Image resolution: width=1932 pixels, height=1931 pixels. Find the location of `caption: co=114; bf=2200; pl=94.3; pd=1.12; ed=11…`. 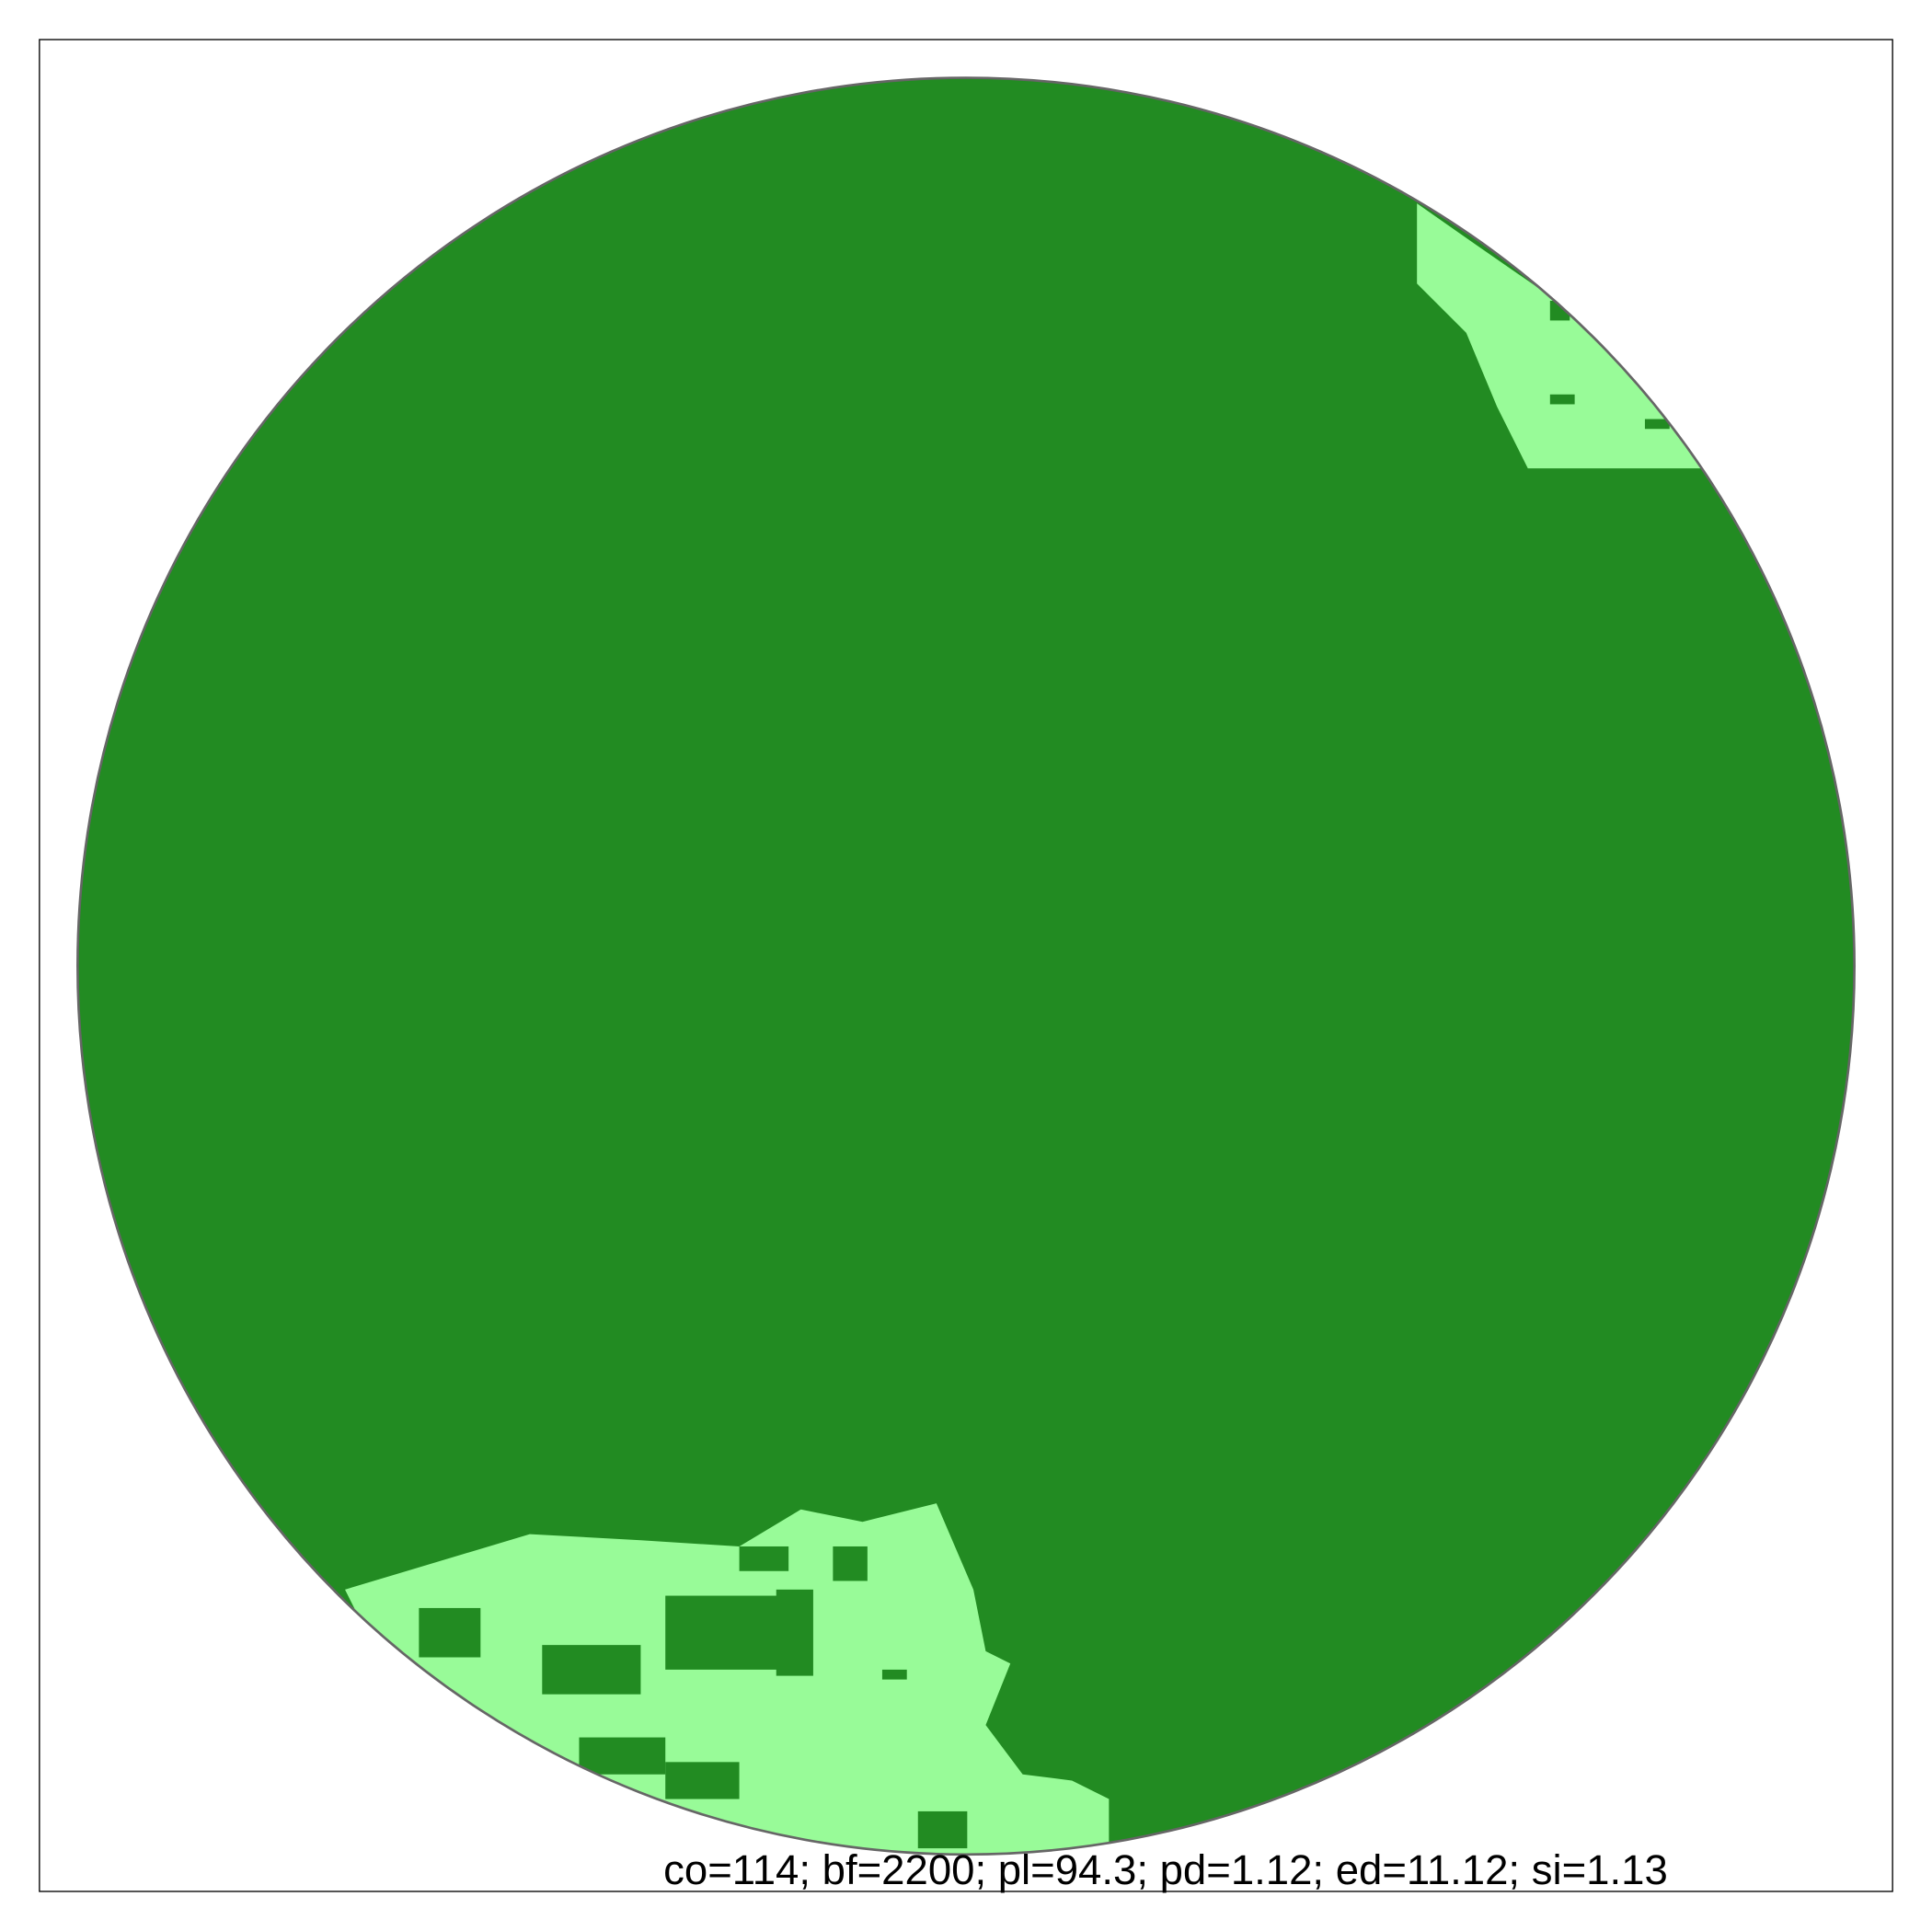

caption: co=114; bf=2200; pl=94.3; pd=1.12; ed=11… is located at coordinates (1165, 1870).